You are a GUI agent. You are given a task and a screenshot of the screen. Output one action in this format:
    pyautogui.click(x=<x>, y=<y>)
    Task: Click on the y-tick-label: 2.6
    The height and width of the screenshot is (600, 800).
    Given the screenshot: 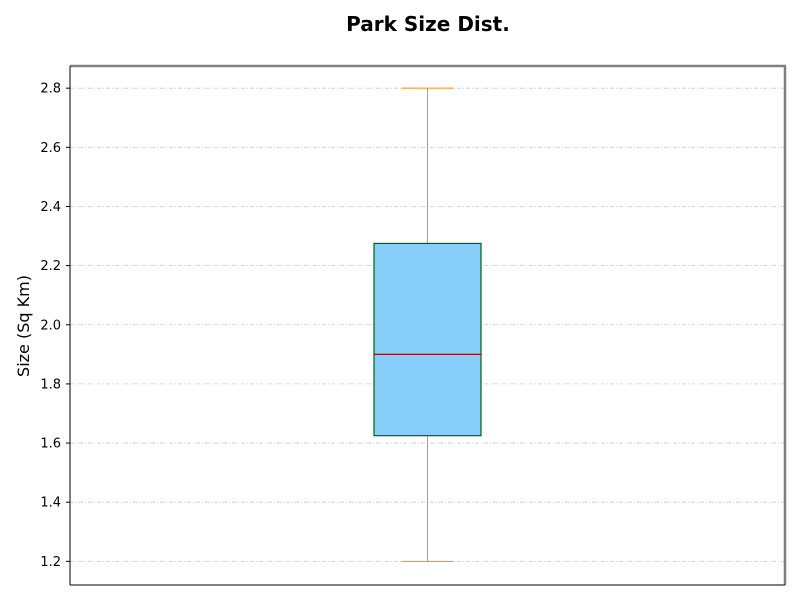 What is the action you would take?
    pyautogui.click(x=50, y=148)
    